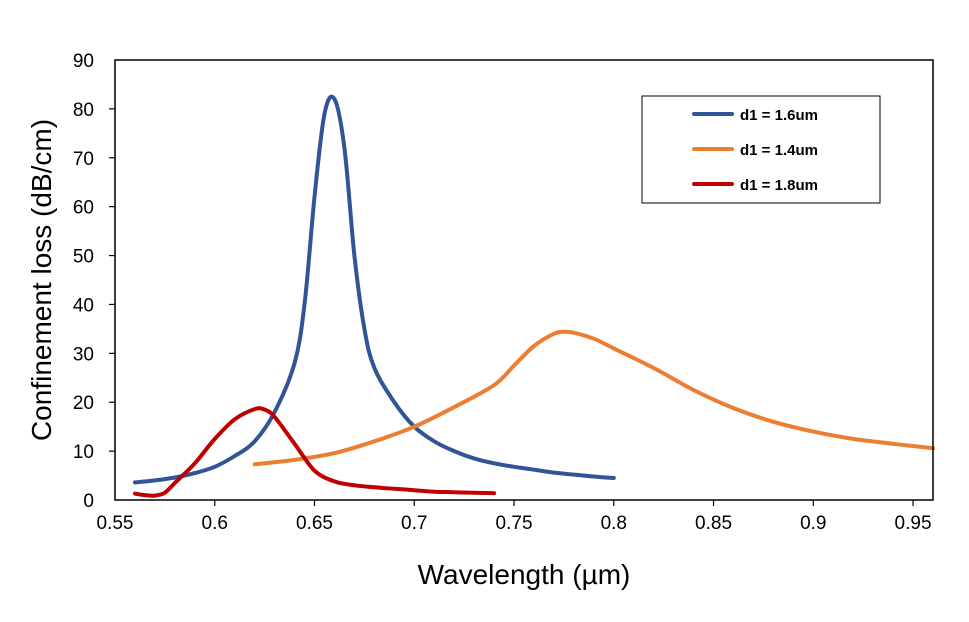 This screenshot has height=622, width=969. I want to click on x-tick-label: 0.8, so click(614, 523).